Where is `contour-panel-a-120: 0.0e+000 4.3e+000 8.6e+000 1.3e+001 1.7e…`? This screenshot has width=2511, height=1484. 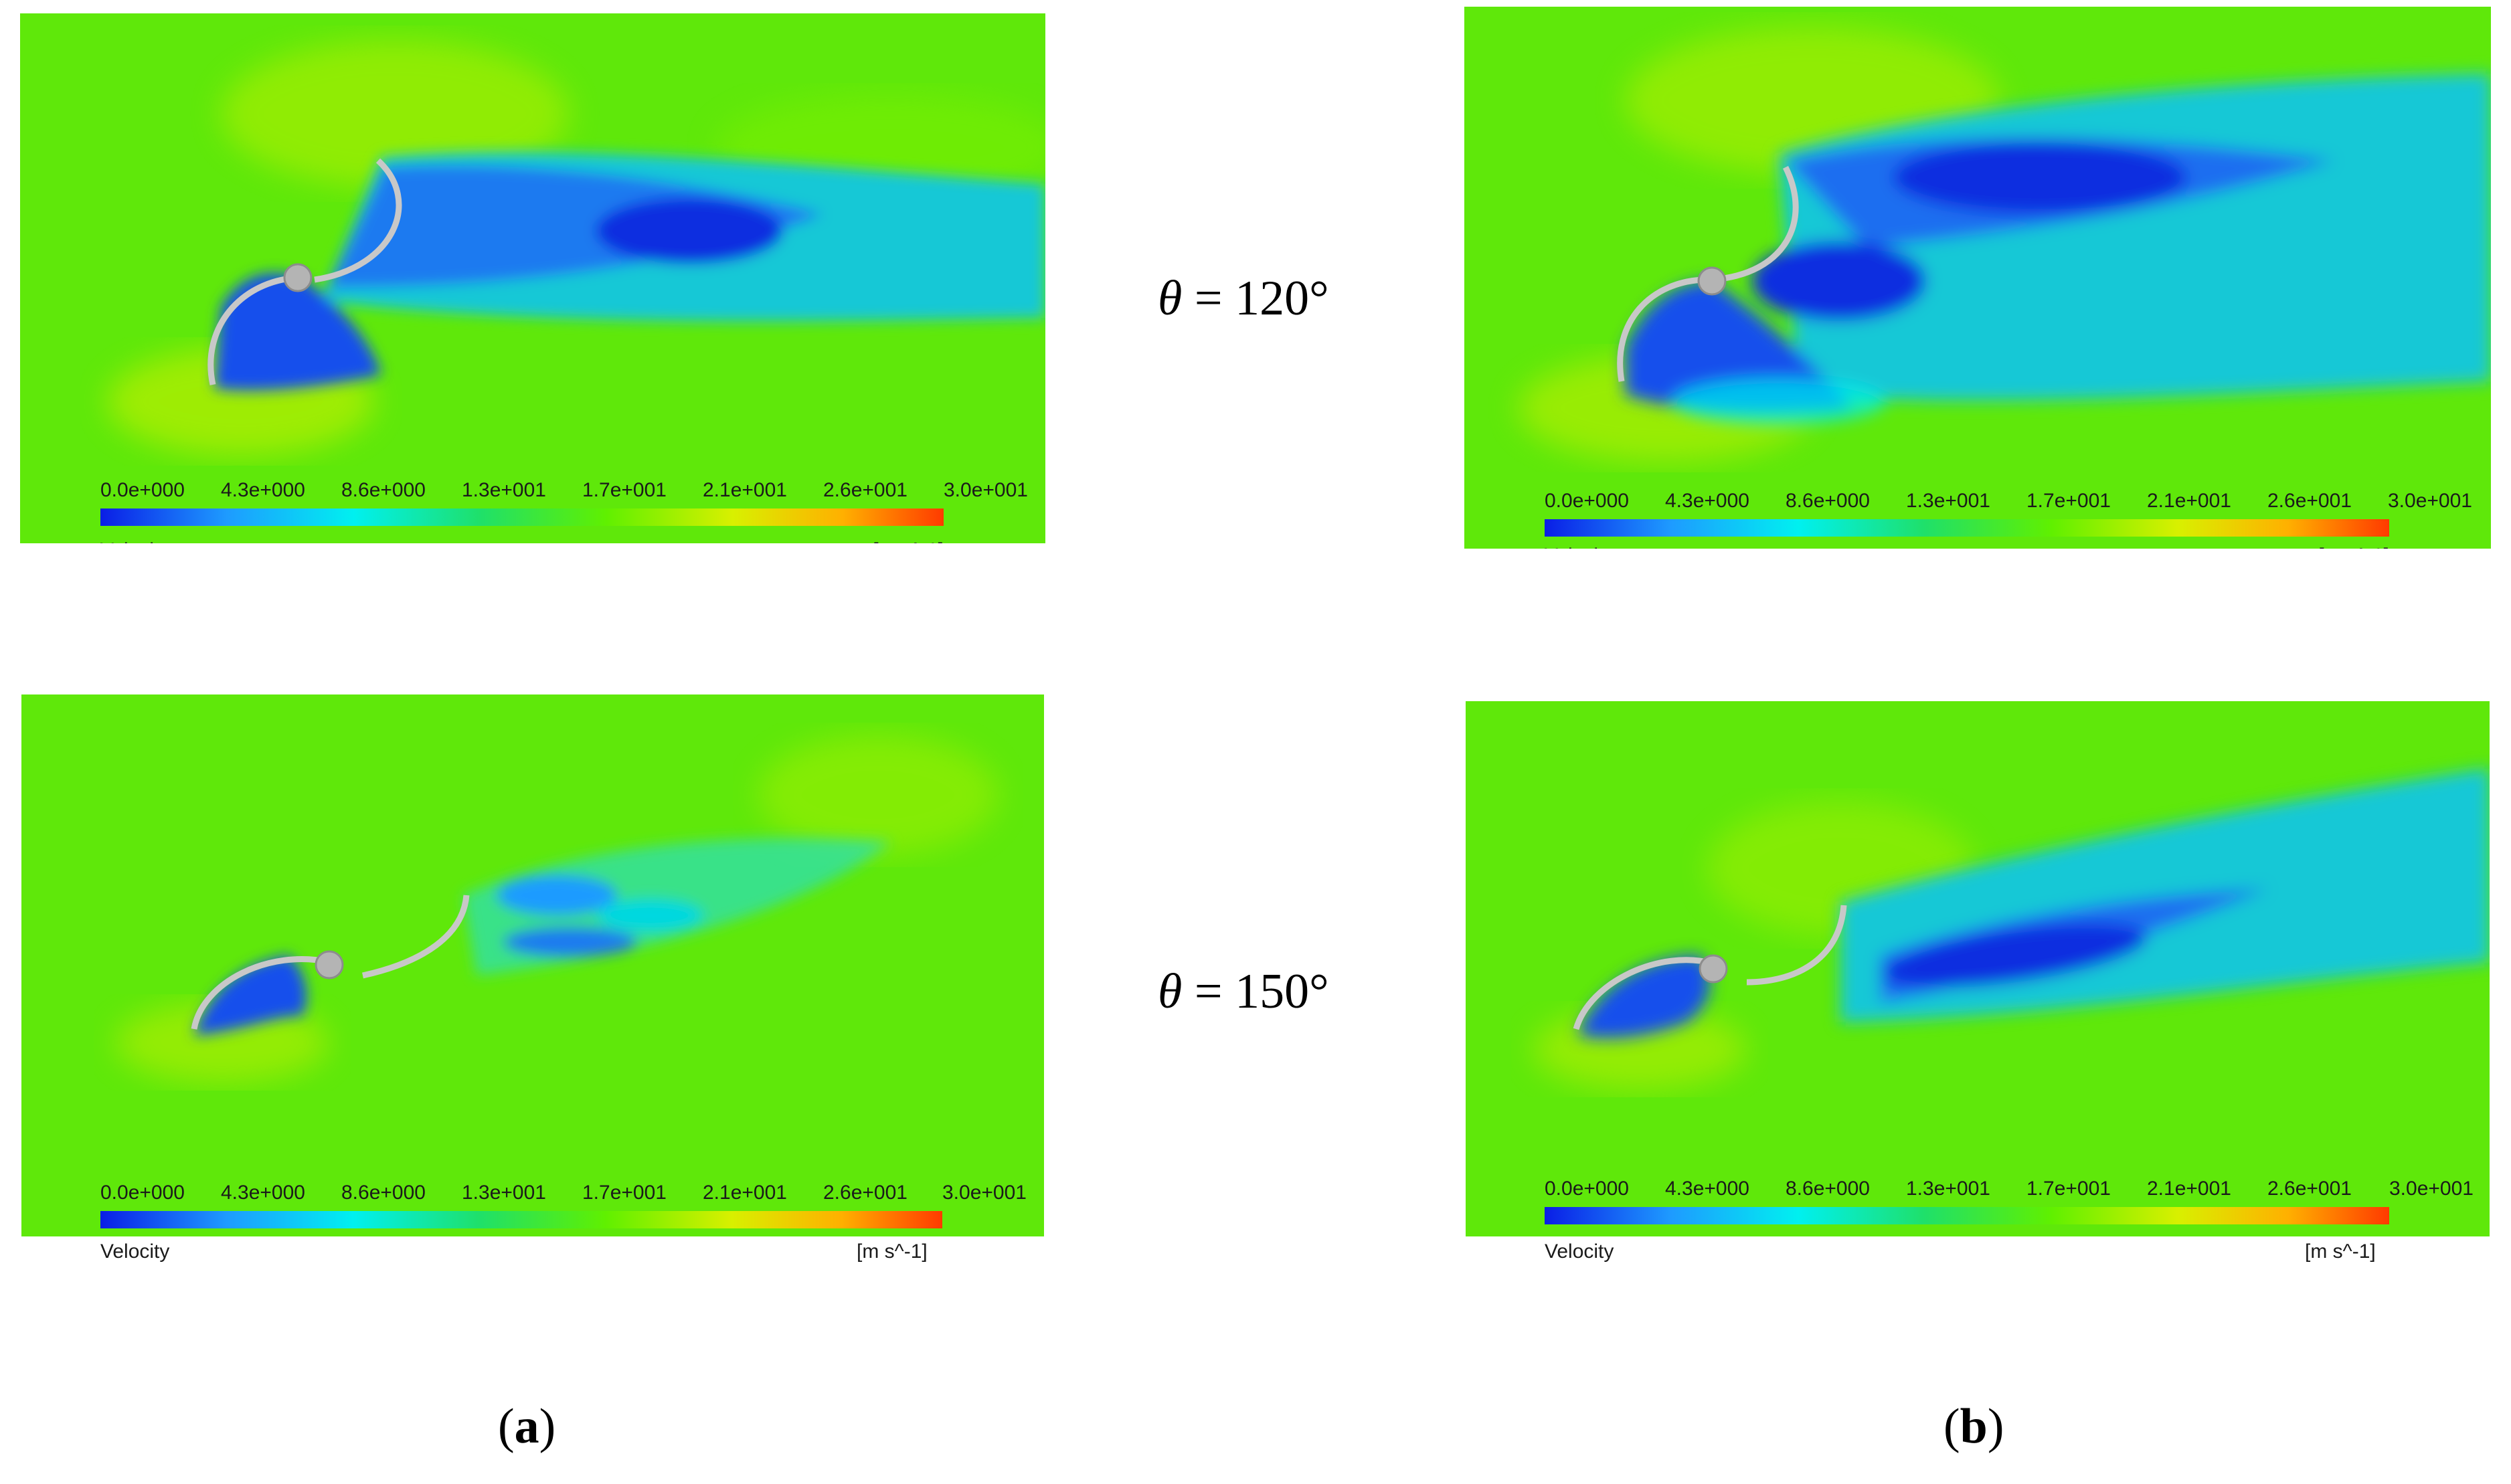 contour-panel-a-120: 0.0e+000 4.3e+000 8.6e+000 1.3e+001 1.7e… is located at coordinates (532, 278).